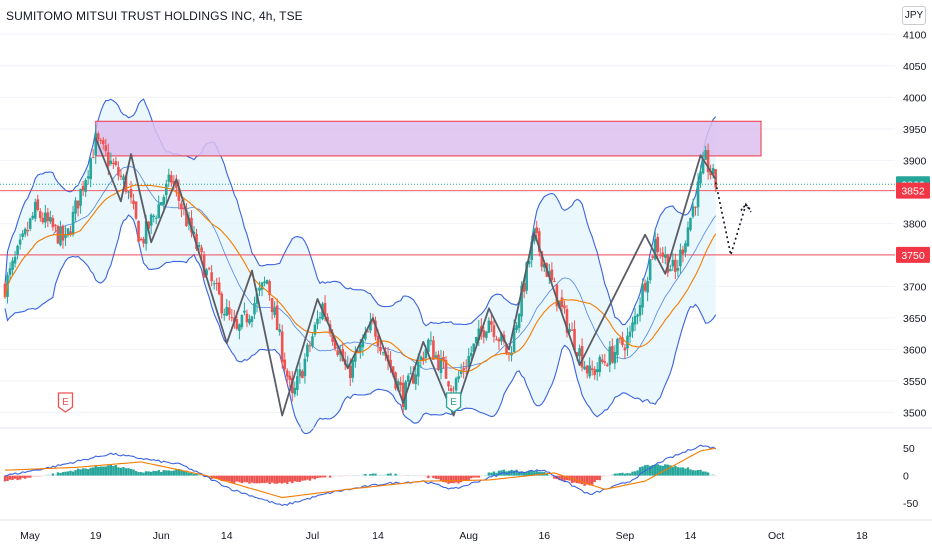 This screenshot has height=550, width=932. Describe the element at coordinates (915, 98) in the screenshot. I see `price-tick-label: 4000` at that location.